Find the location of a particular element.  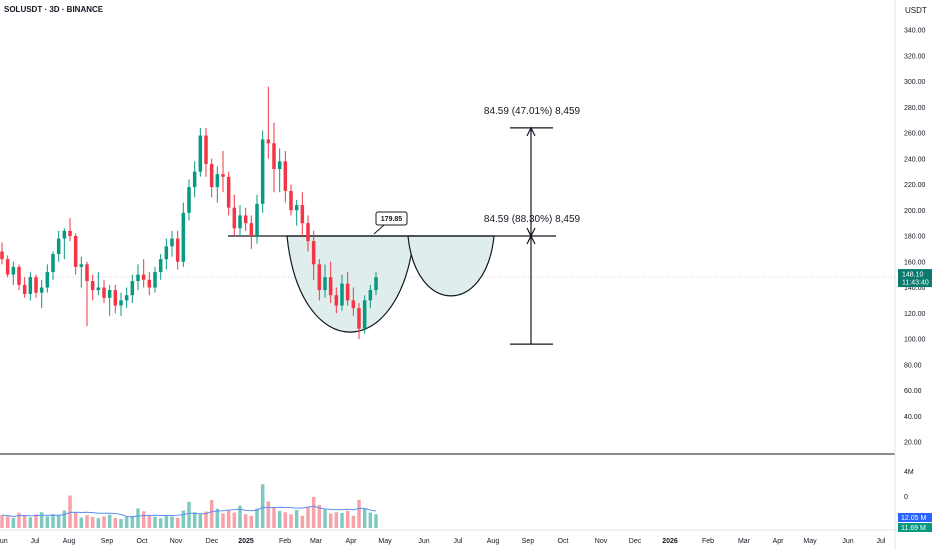

y-tick-label: 240.00 is located at coordinates (915, 159).